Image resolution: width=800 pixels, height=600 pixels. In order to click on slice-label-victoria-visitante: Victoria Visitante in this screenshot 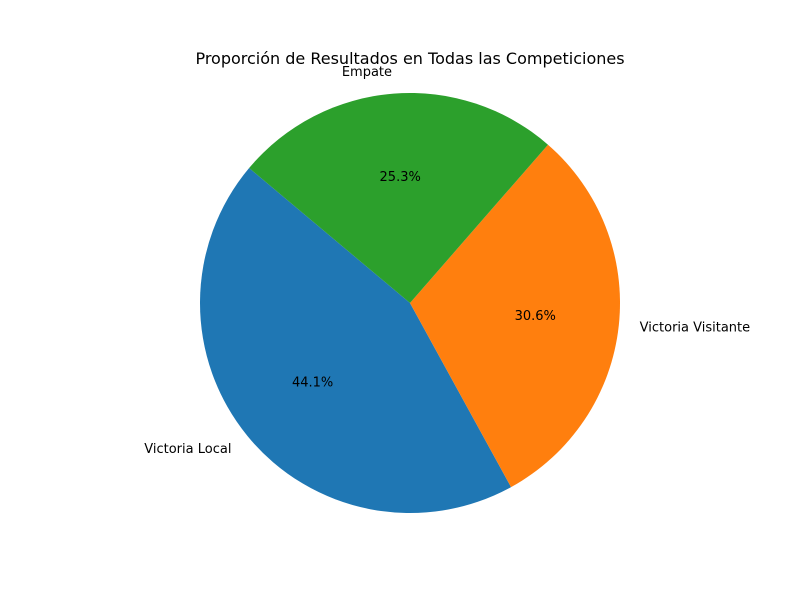, I will do `click(695, 327)`.